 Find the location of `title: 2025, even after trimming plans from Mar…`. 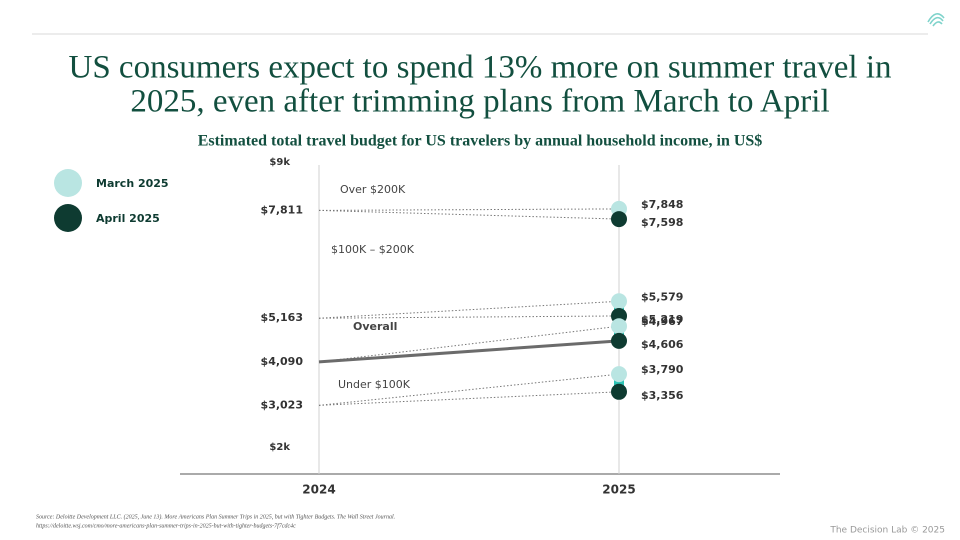

title: 2025, even after trimming plans from Mar… is located at coordinates (479, 102).